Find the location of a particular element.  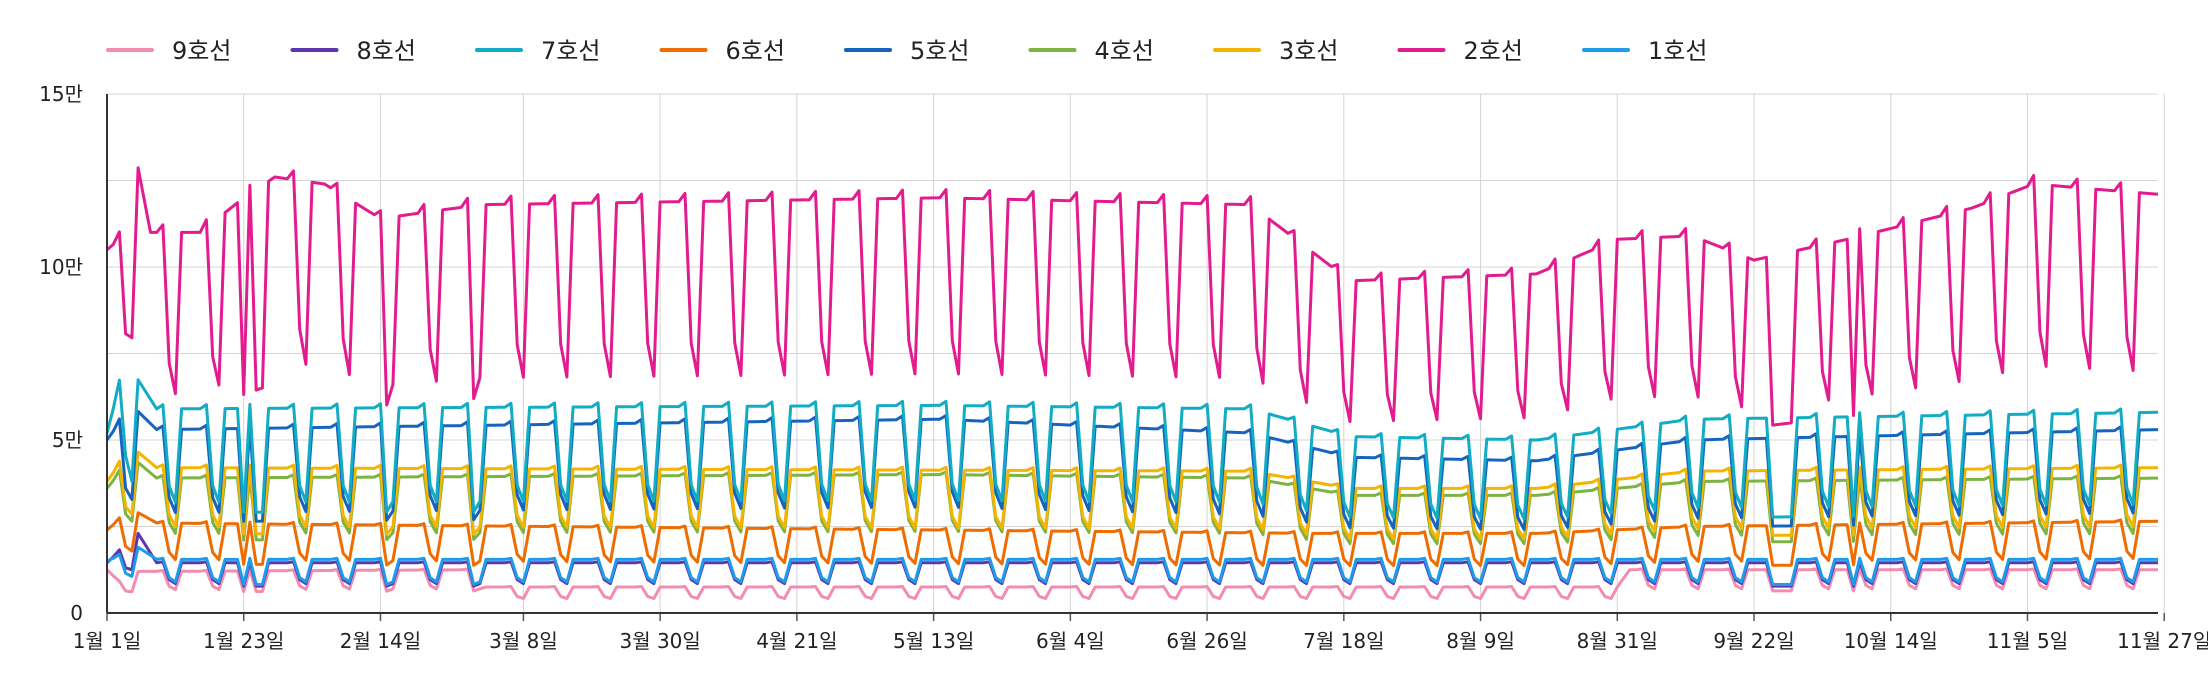

legend-item: 5호선 is located at coordinates (906, 51).